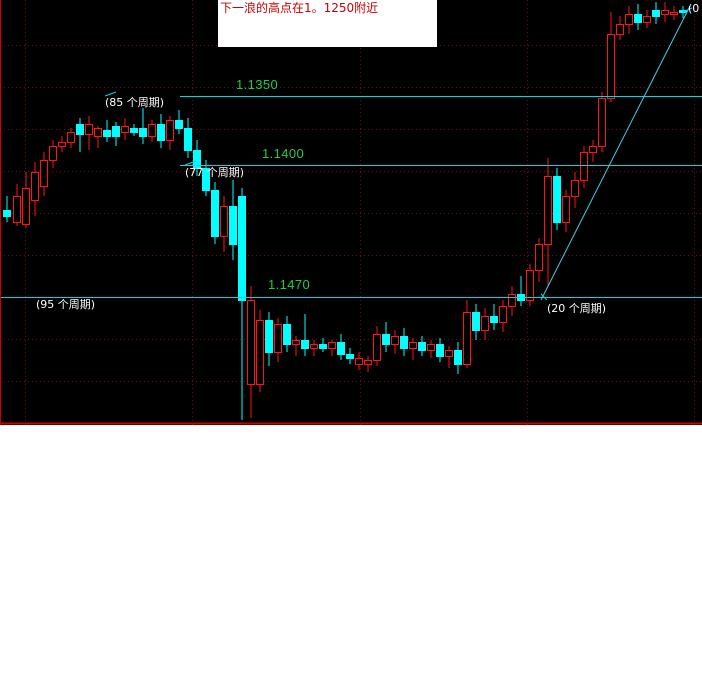 This screenshot has width=702, height=684. I want to click on annotation-callout-text: 下一浪的高点在1。1250附近, so click(299, 8).